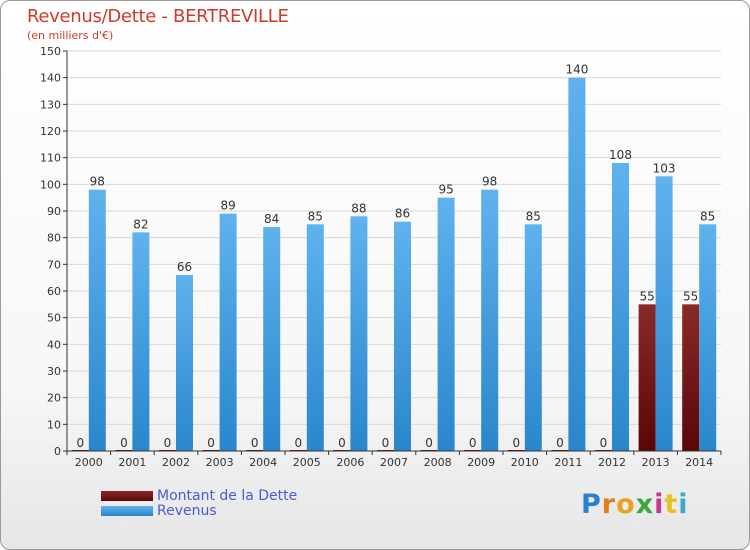 This screenshot has width=750, height=550. Describe the element at coordinates (481, 462) in the screenshot. I see `x-tick-label: 2009` at that location.